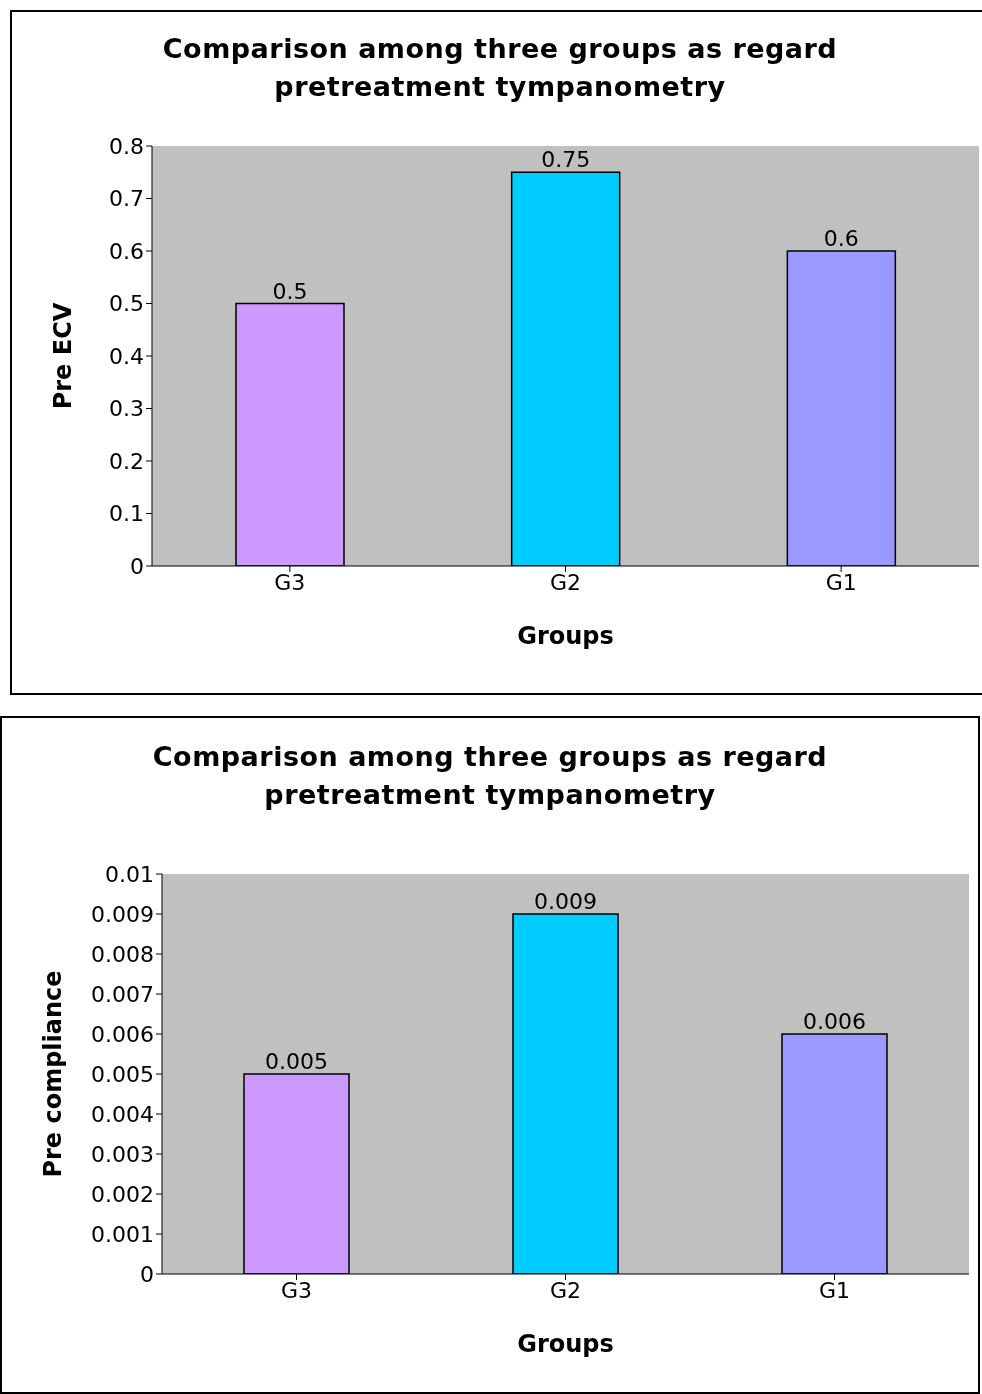  I want to click on y-tick-label: 0.6, so click(126, 251).